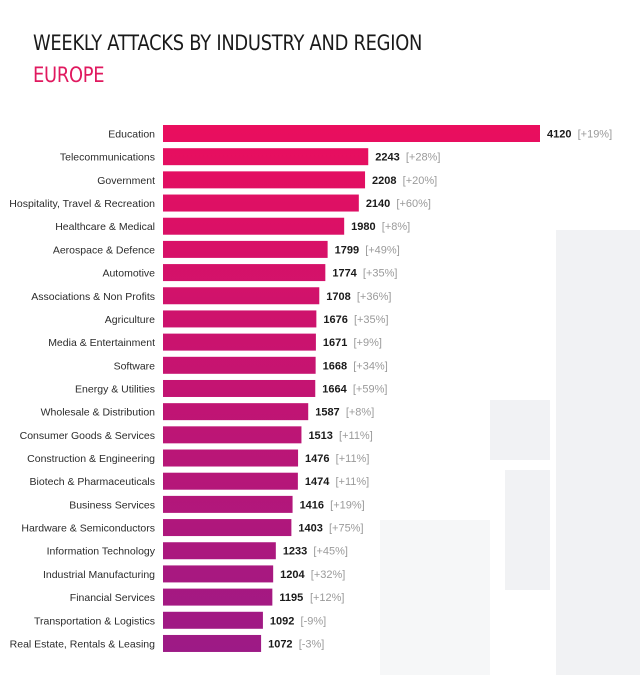 This screenshot has height=675, width=640. Describe the element at coordinates (82, 204) in the screenshot. I see `category-label: Hospitality, Travel & Recreation` at that location.